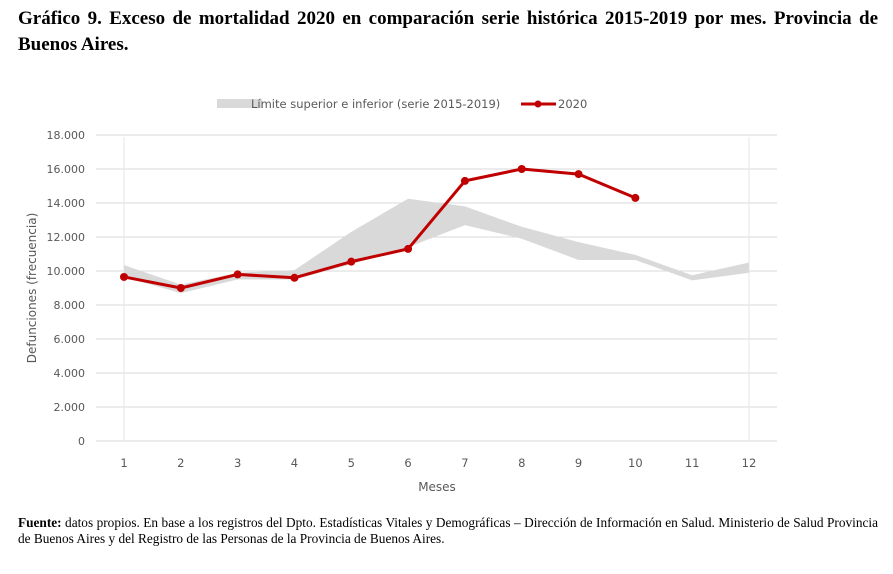 The width and height of the screenshot is (893, 574). What do you see at coordinates (237, 463) in the screenshot?
I see `x-tick-label: 3` at bounding box center [237, 463].